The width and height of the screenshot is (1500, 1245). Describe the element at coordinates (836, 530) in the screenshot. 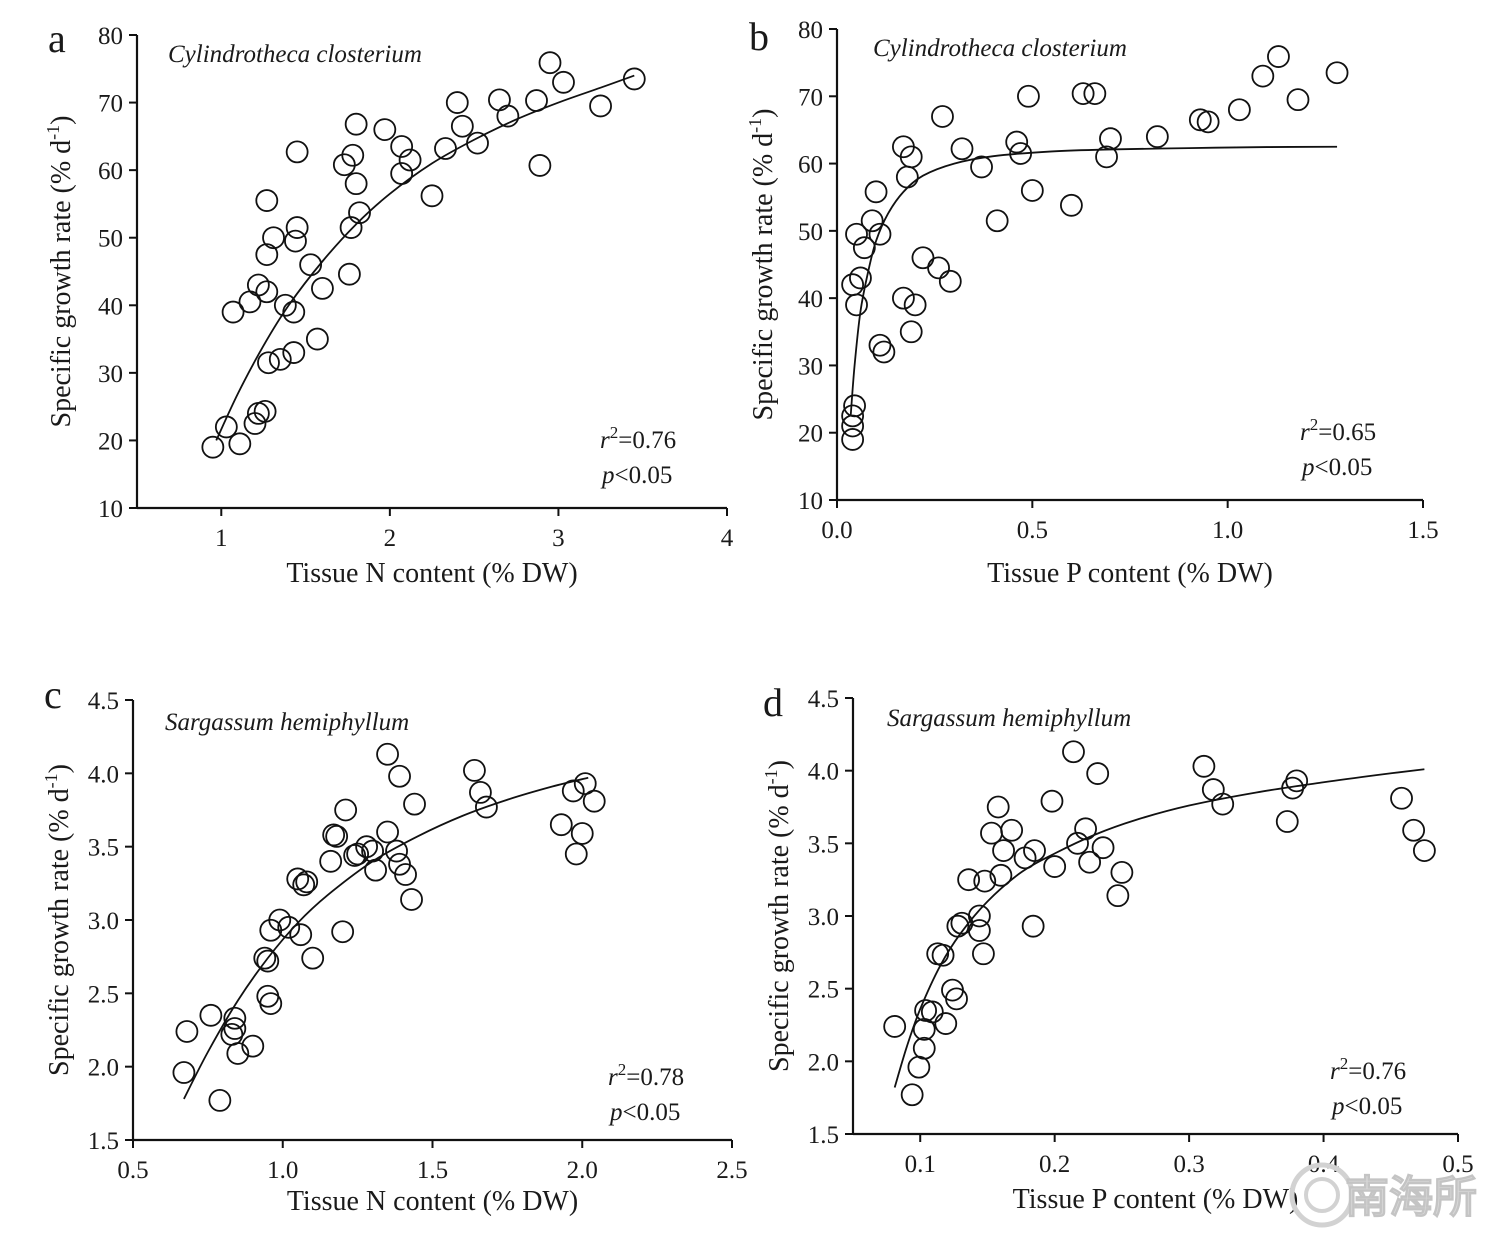

I see `x-tick-label: 0.0` at that location.